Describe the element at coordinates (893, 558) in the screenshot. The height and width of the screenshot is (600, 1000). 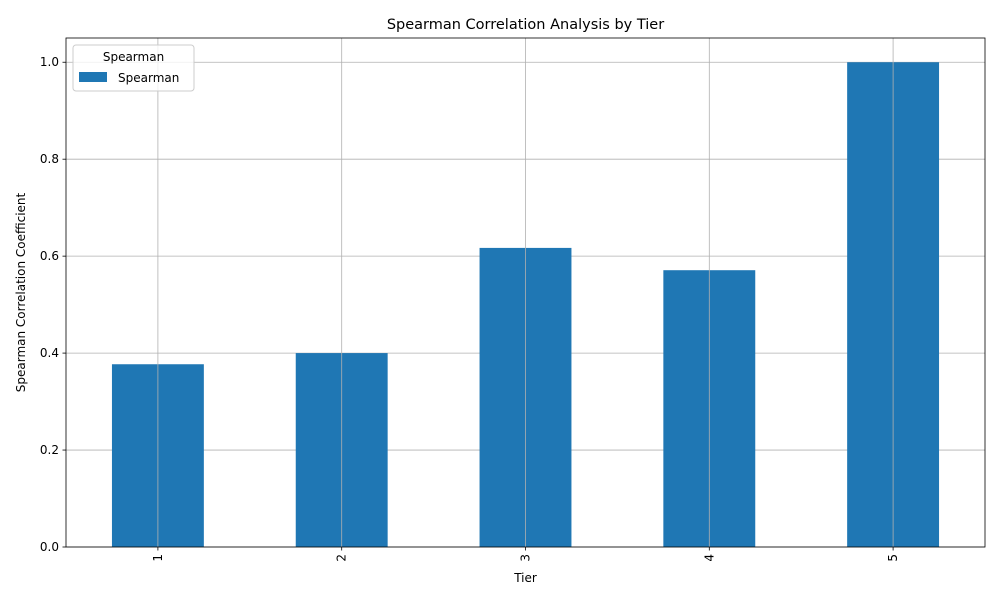
I see `x-tick-label: 5` at that location.